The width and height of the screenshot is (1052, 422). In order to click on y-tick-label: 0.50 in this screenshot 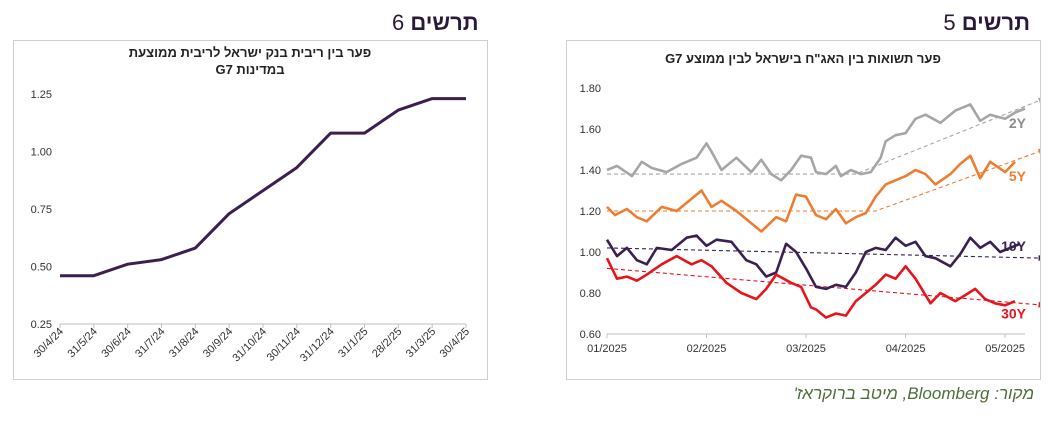, I will do `click(41, 268)`.